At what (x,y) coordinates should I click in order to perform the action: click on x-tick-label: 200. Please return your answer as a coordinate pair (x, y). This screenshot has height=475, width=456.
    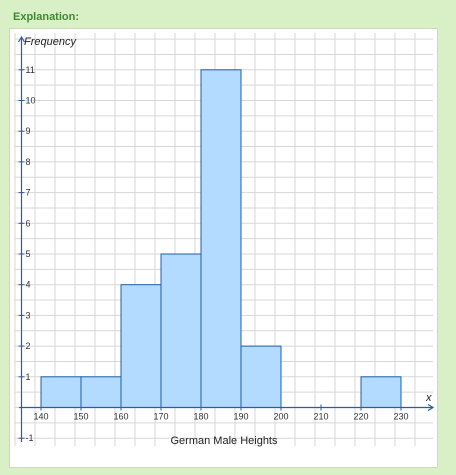
    Looking at the image, I should click on (280, 417).